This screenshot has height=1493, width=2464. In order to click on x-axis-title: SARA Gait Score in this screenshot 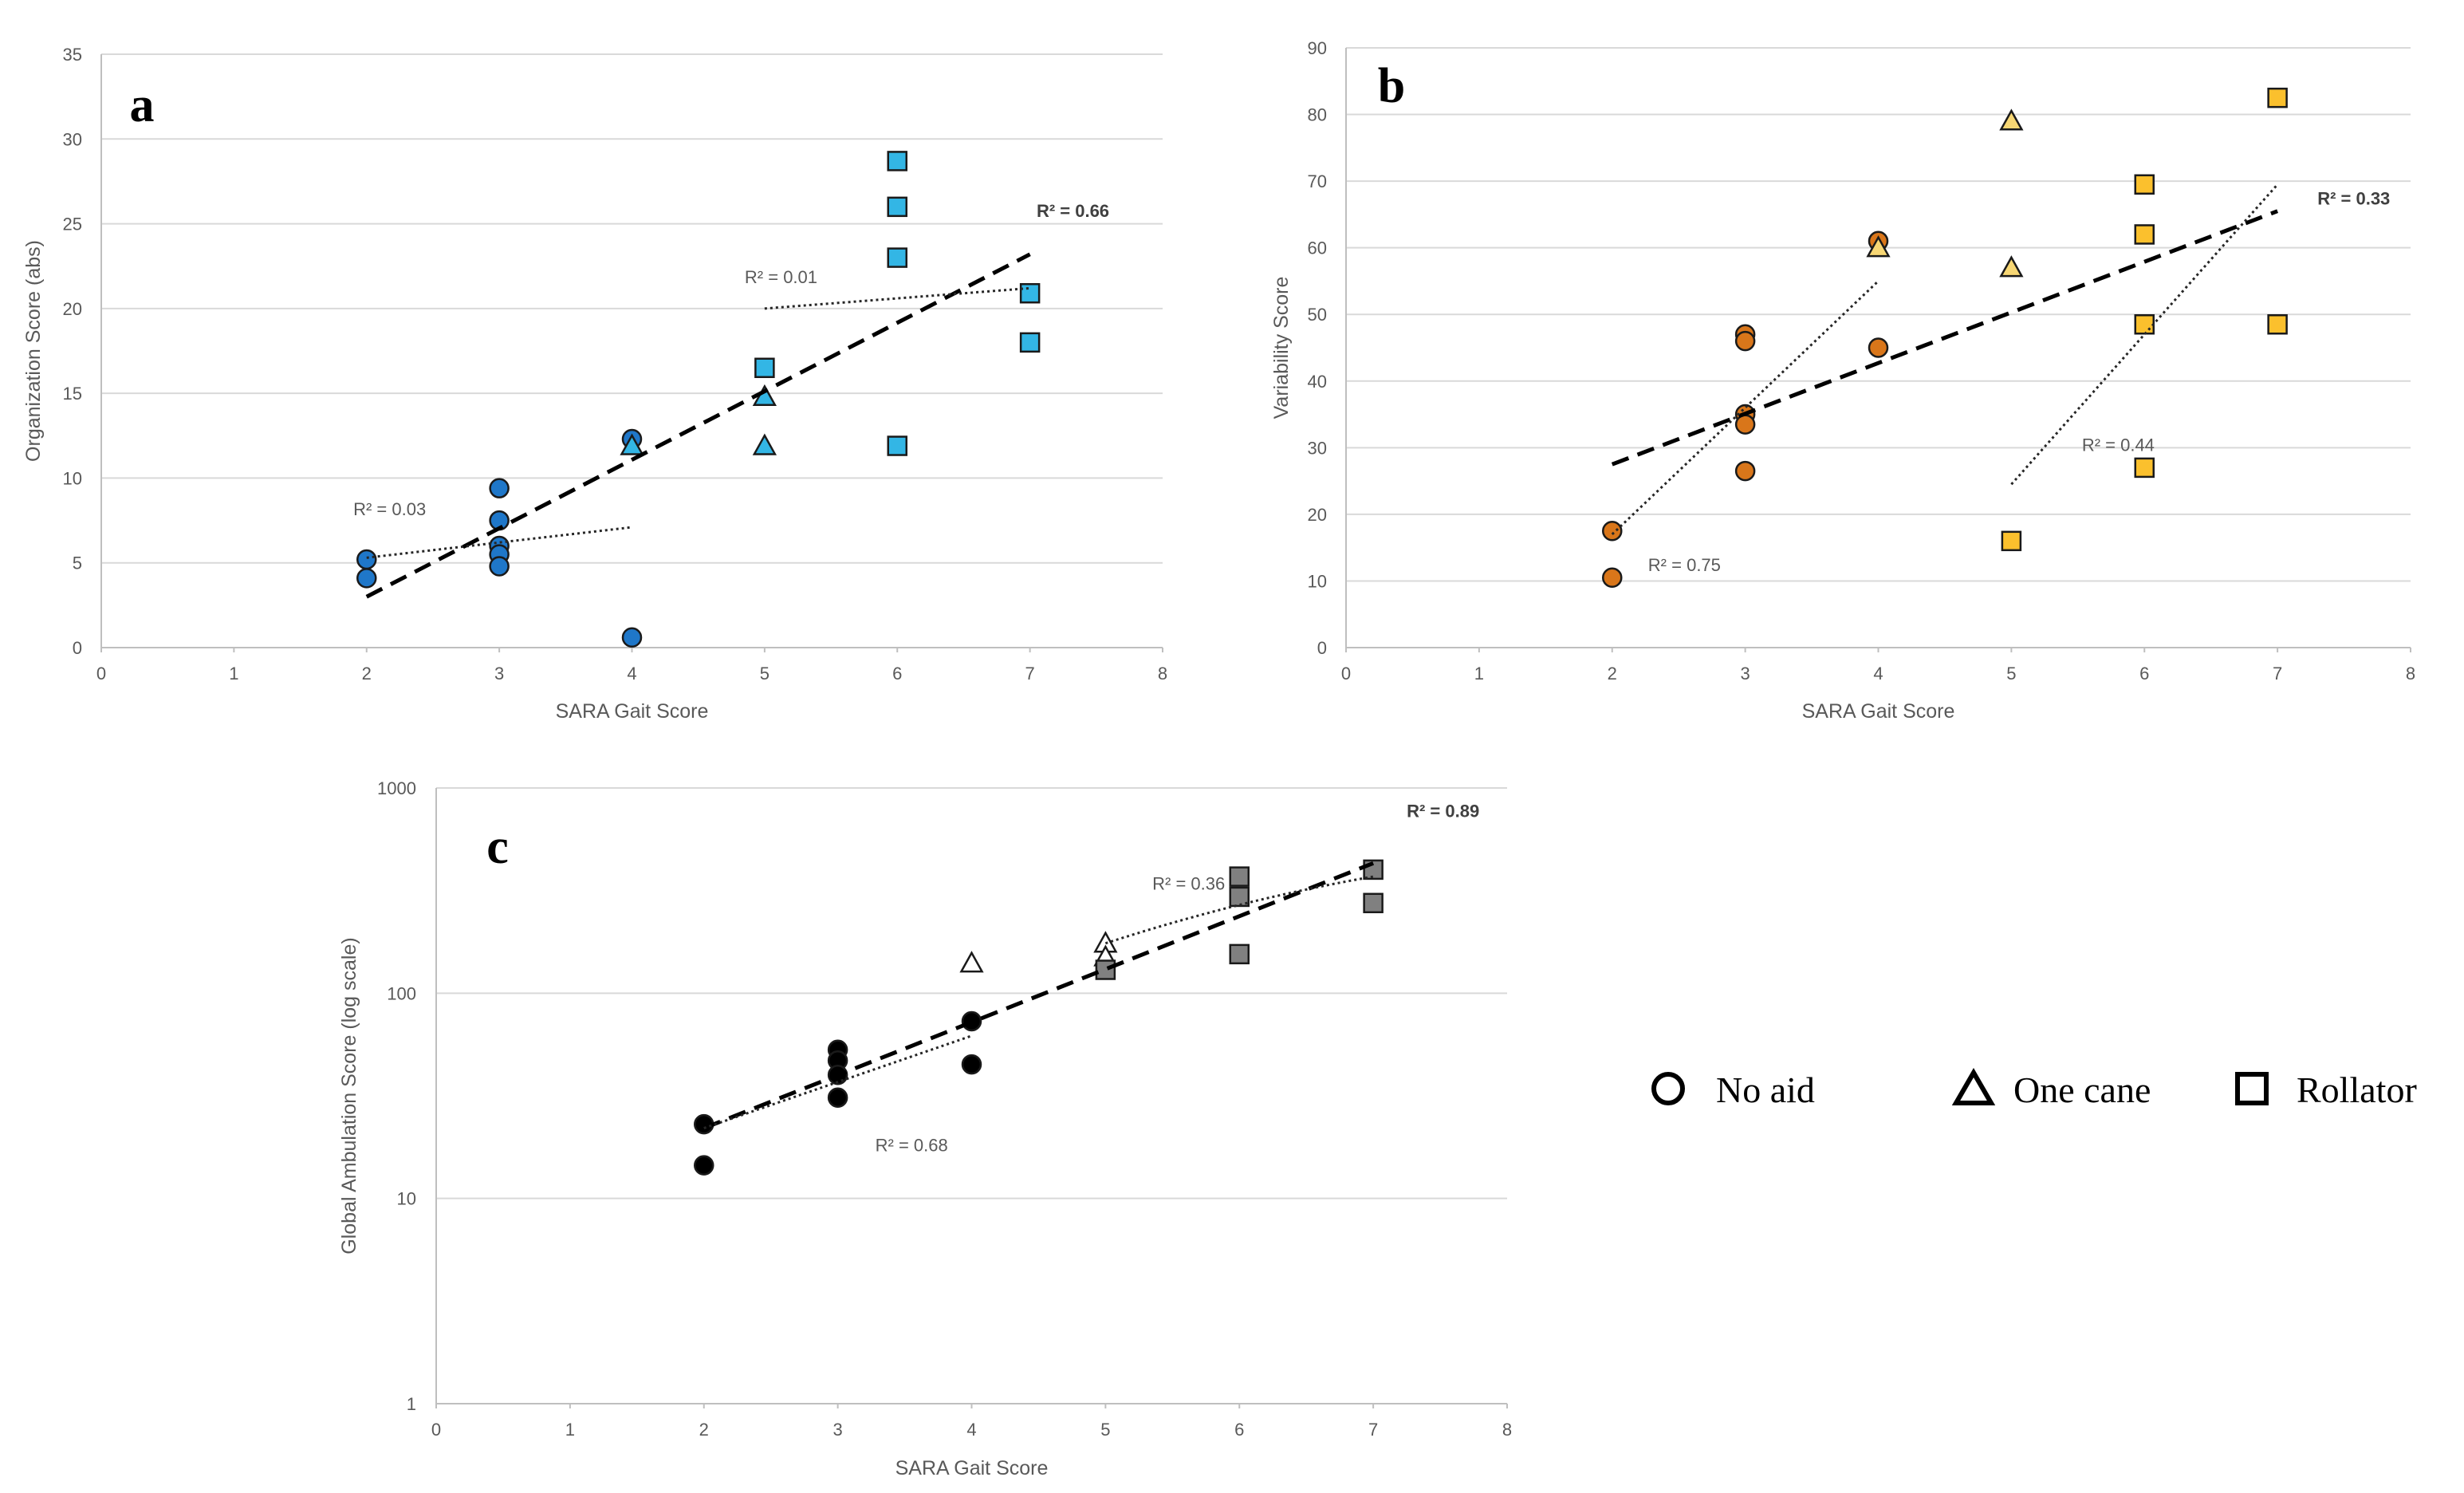, I will do `click(632, 711)`.